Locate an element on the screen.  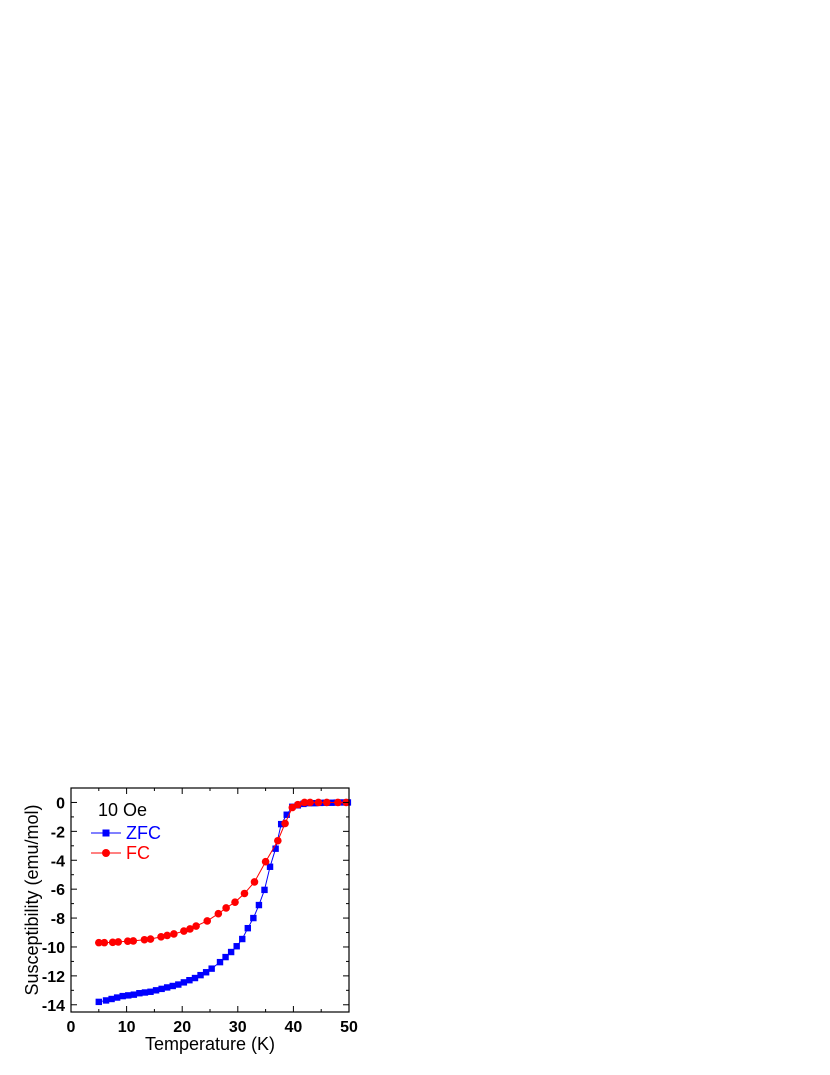
y-tick-label: -14 is located at coordinates (53, 1006).